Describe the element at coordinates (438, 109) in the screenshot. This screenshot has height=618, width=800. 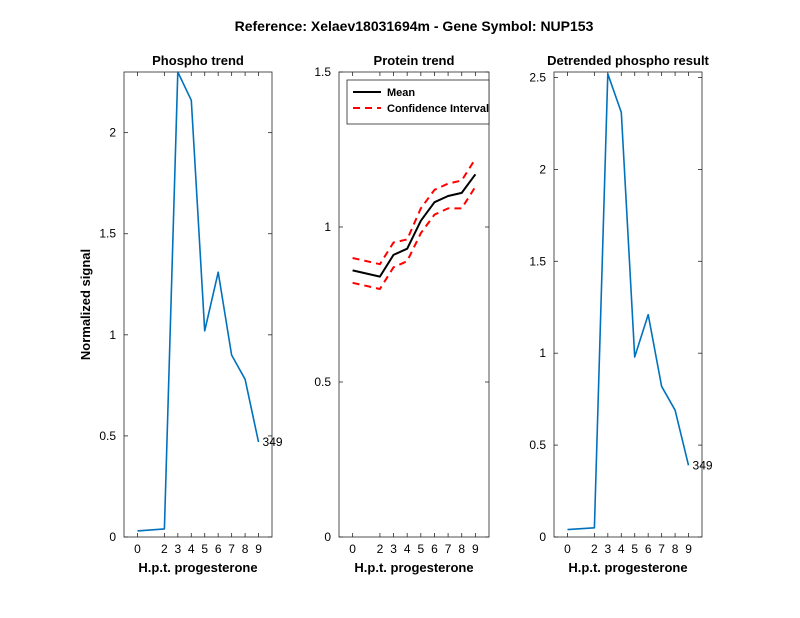
I see `legend-label: Confidence Interval` at that location.